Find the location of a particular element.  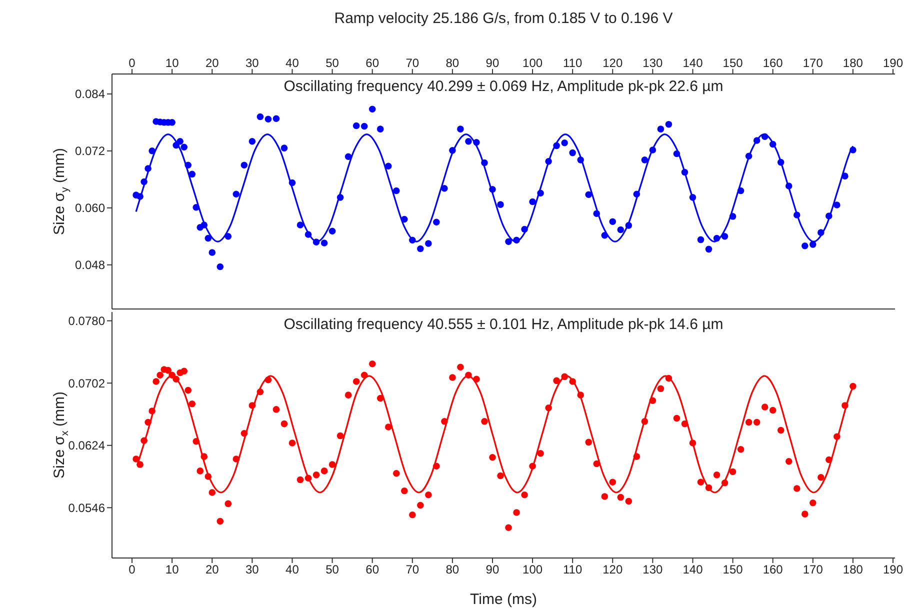

x-tick-label: 110 is located at coordinates (572, 569).